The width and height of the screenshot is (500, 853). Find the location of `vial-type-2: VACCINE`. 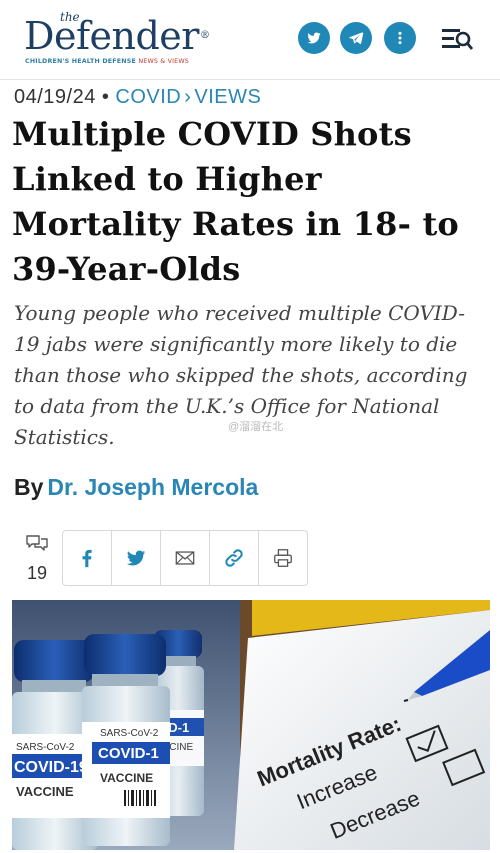

vial-type-2: VACCINE is located at coordinates (126, 778).